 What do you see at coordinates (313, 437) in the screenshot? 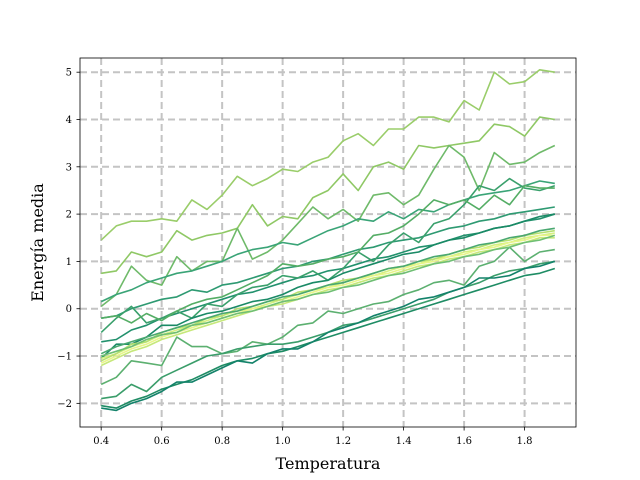
I see `x-axis-ticks: 0.4 0.6 0.8 1.0 1.2 1.4 1.6 1.8` at bounding box center [313, 437].